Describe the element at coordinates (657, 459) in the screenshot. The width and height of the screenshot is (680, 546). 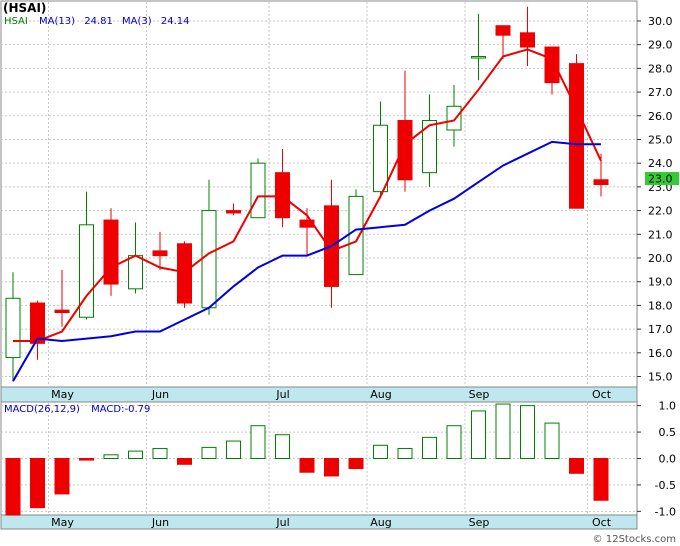
I see `macd-axis-ticks: -1.0 -0.5 0.0 0.5 1.0` at that location.